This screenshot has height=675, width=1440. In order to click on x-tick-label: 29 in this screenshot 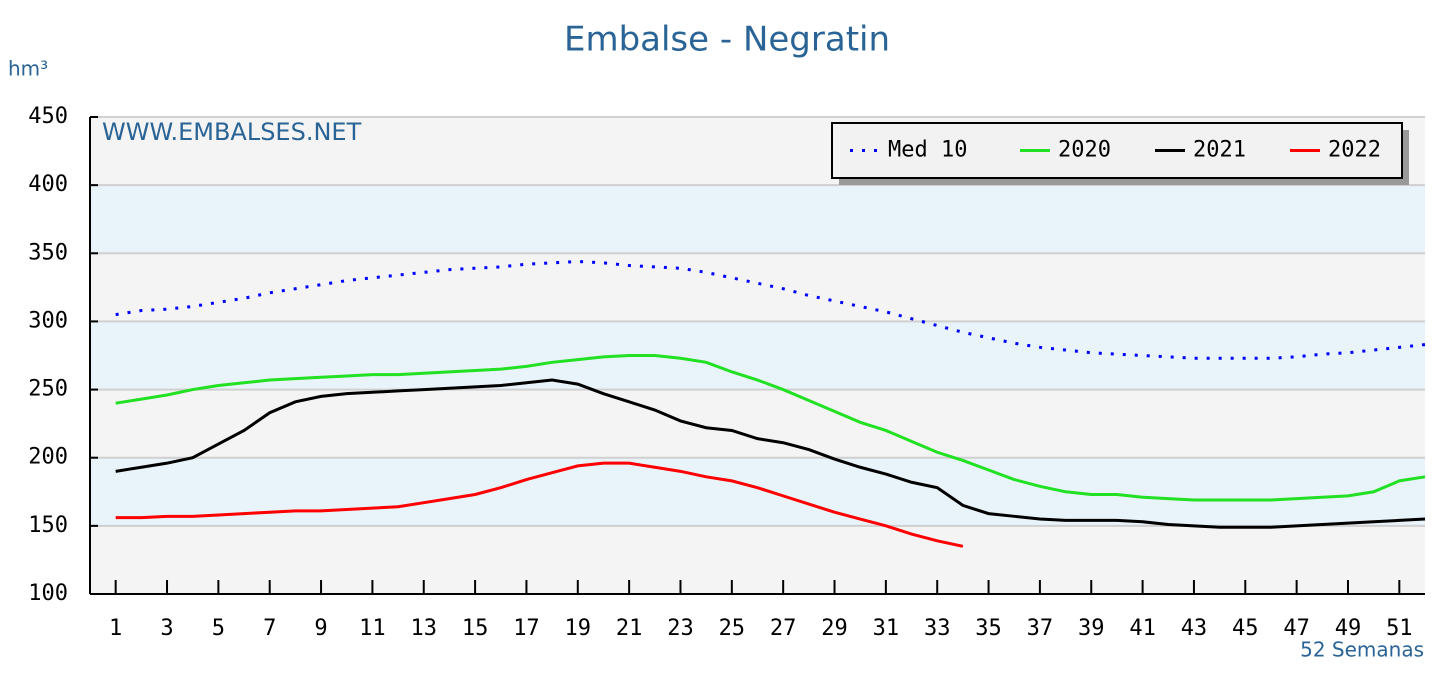, I will do `click(834, 628)`.